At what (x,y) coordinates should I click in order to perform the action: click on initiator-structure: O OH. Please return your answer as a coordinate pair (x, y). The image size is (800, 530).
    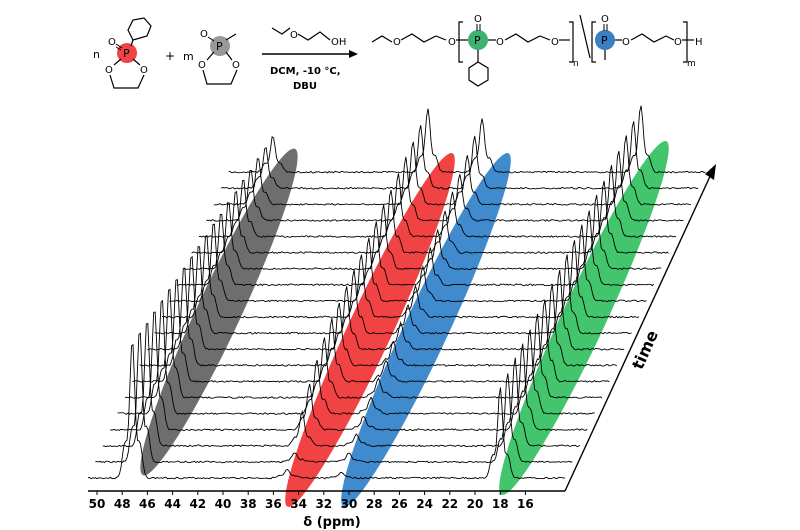
    Looking at the image, I should click on (308, 37).